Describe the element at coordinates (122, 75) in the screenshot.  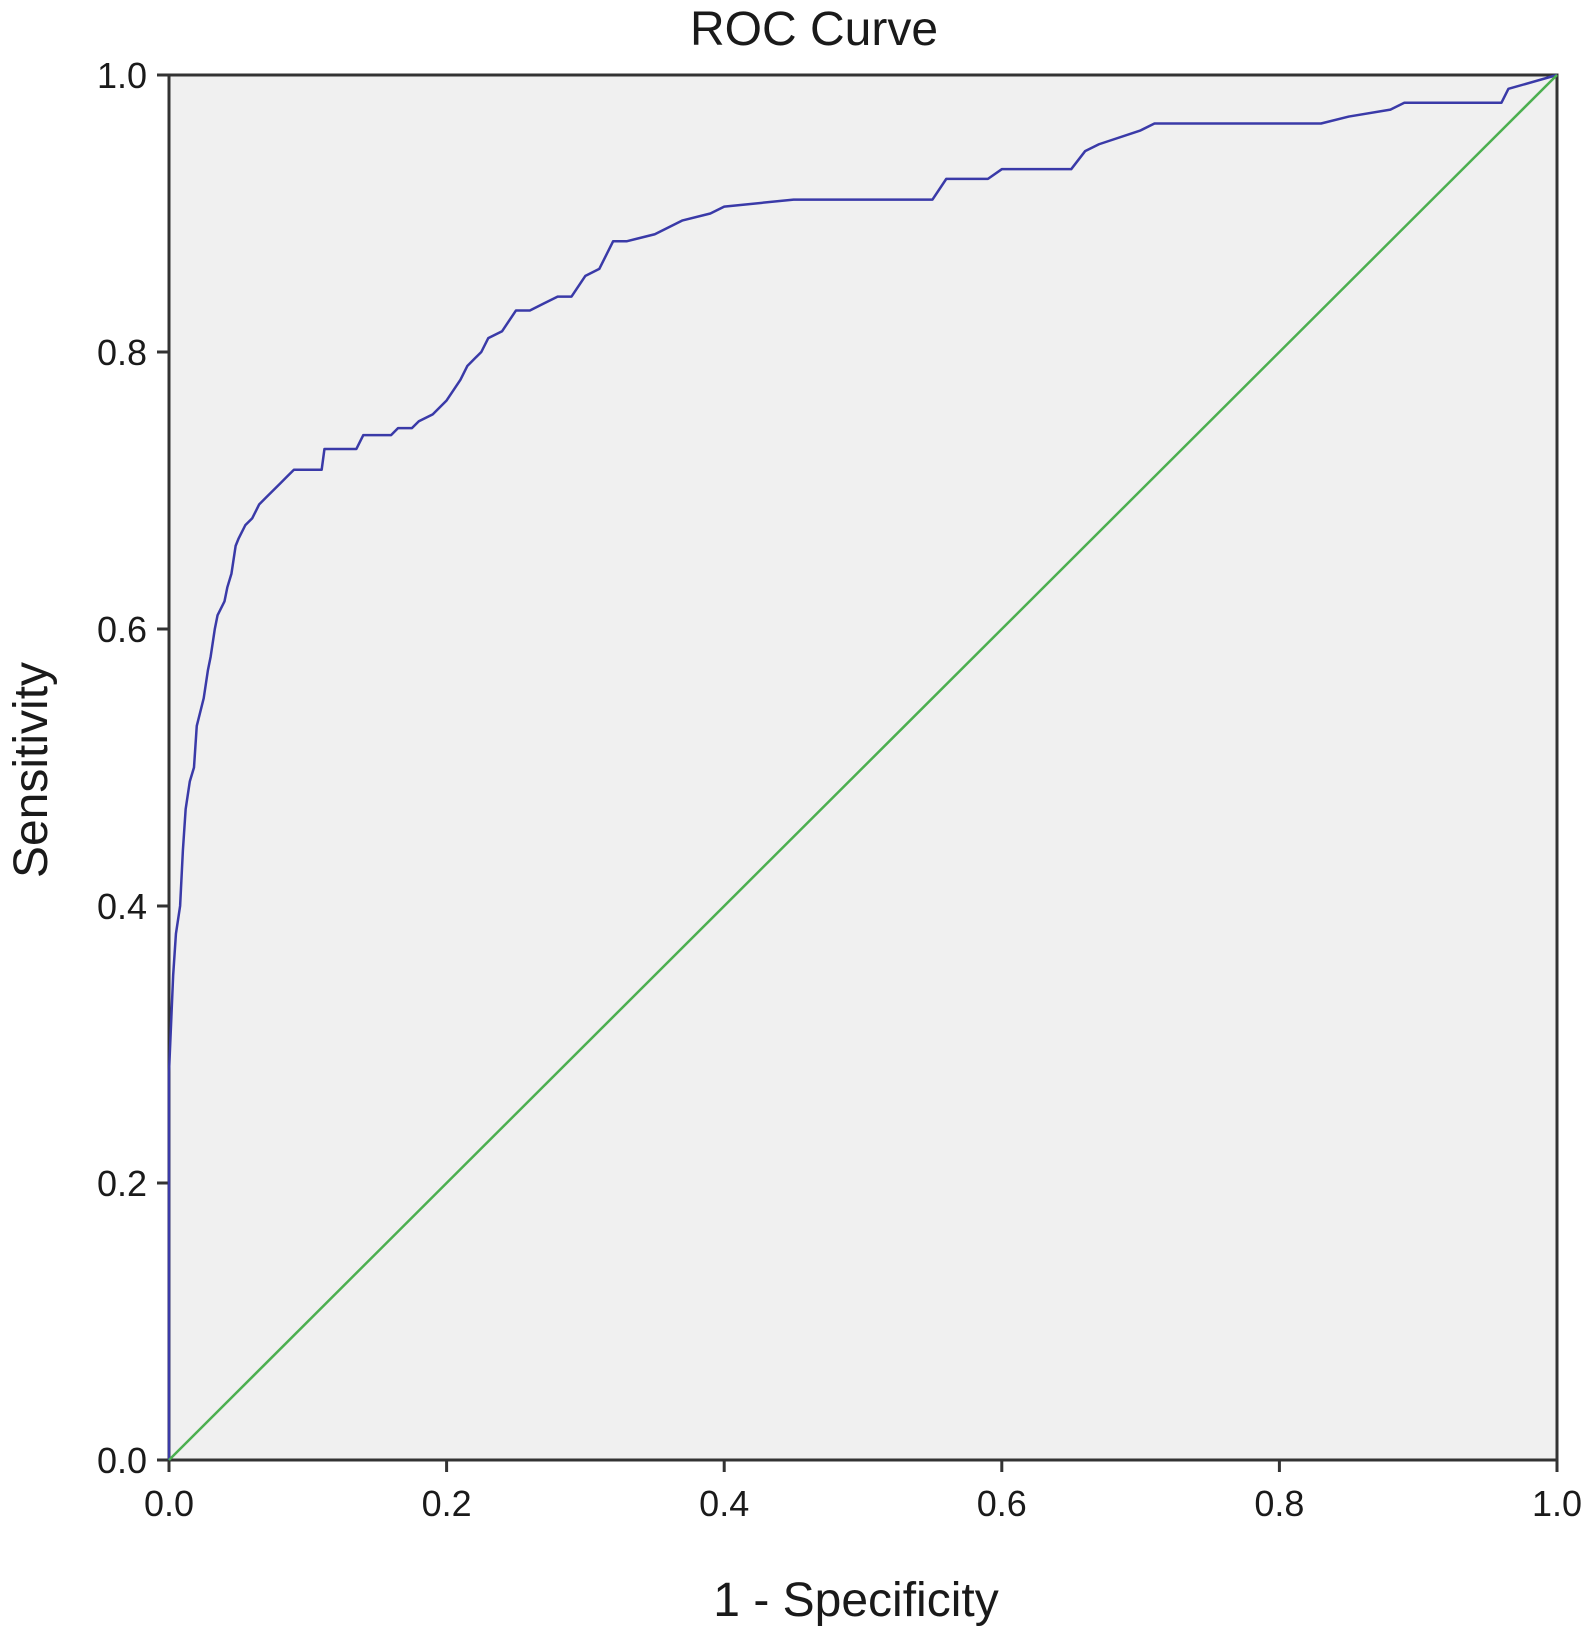
I see `y-tick-label: 1.0` at that location.